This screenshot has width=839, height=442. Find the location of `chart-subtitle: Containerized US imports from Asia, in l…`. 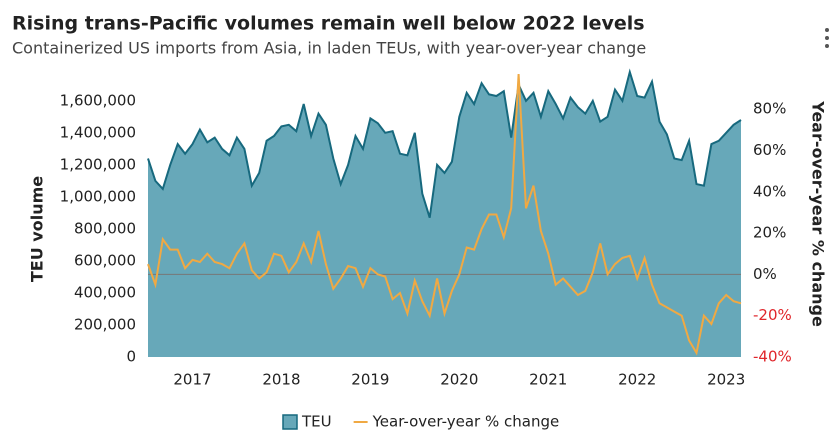

chart-subtitle: Containerized US imports from Asia, in l… is located at coordinates (329, 48).